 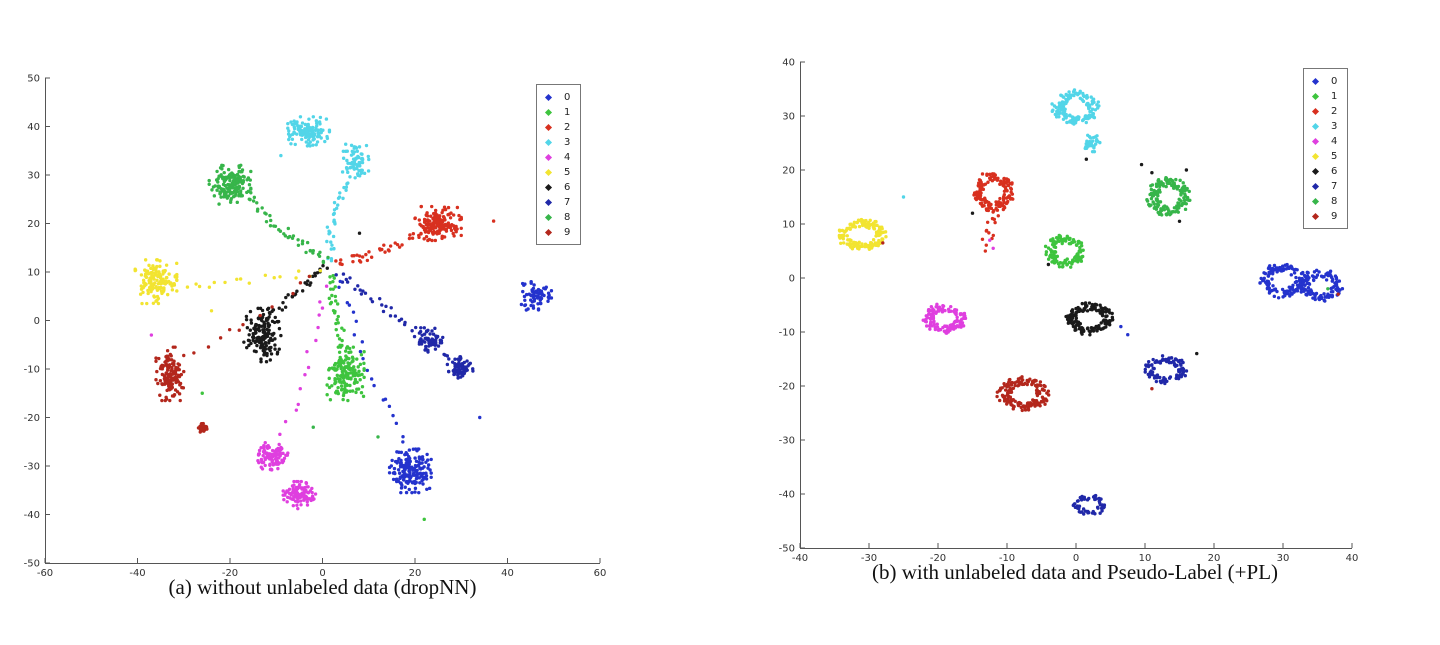 I want to click on caption-plot-a: (a) without unlabeled data (dropNN), so click(x=322, y=587).